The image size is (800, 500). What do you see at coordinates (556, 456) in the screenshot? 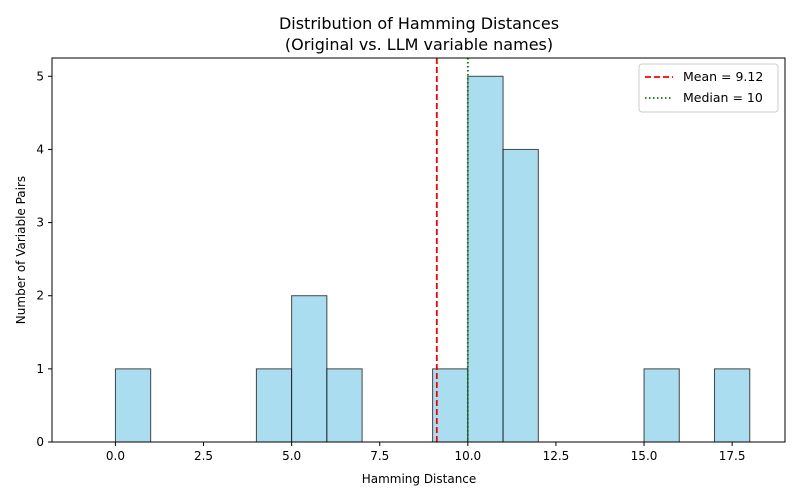
I see `x-tick-label: 12.5` at bounding box center [556, 456].